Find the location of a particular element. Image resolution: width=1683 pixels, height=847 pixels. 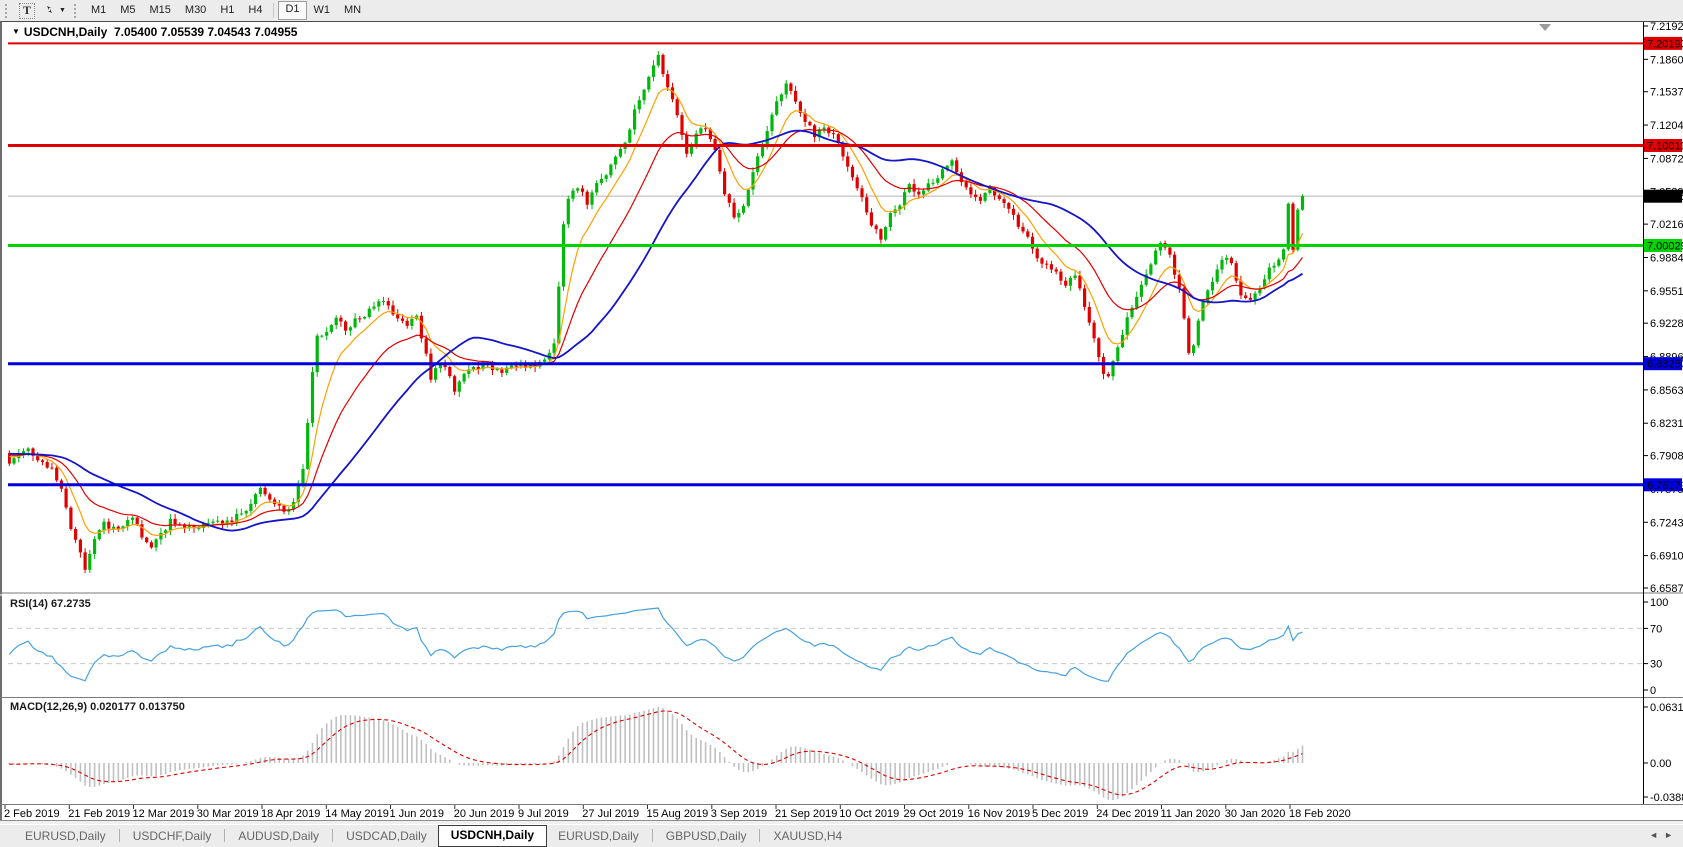

rsi-tick-label: 100 is located at coordinates (1659, 603).